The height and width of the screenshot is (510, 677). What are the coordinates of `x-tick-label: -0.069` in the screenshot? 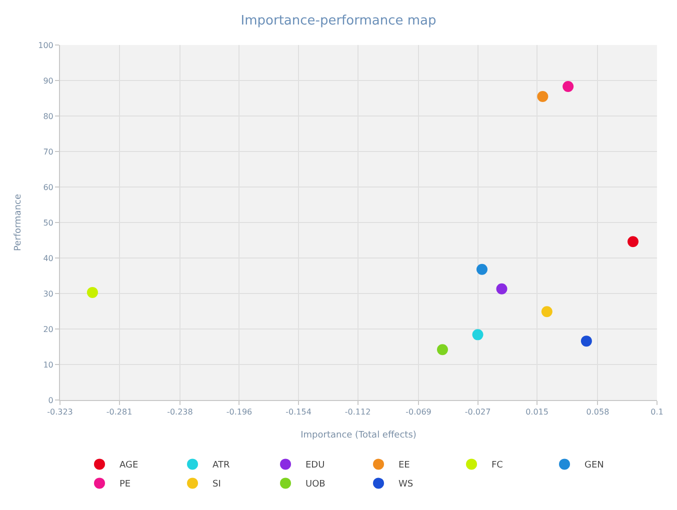 It's located at (419, 412).